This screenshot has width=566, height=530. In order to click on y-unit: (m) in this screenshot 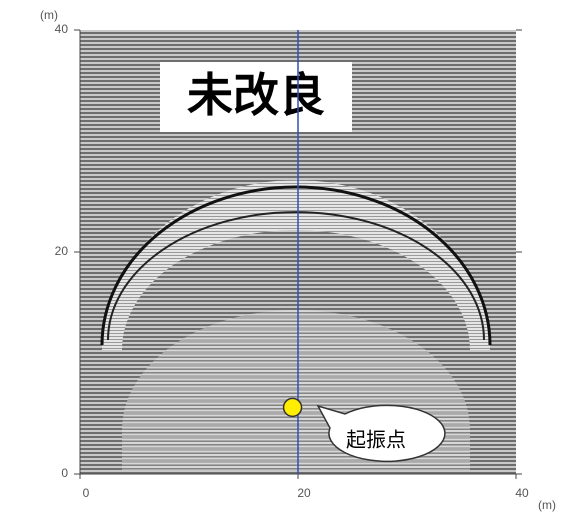, I will do `click(49, 15)`.